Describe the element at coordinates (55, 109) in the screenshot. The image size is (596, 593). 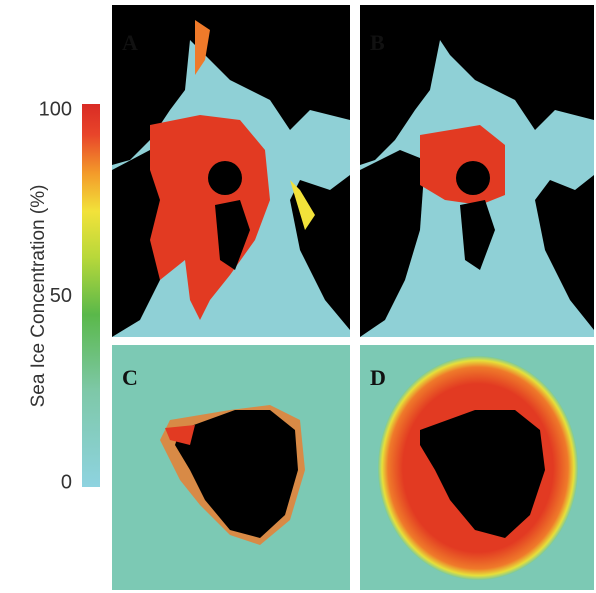
I see `colorbar-tick-label: 100` at that location.